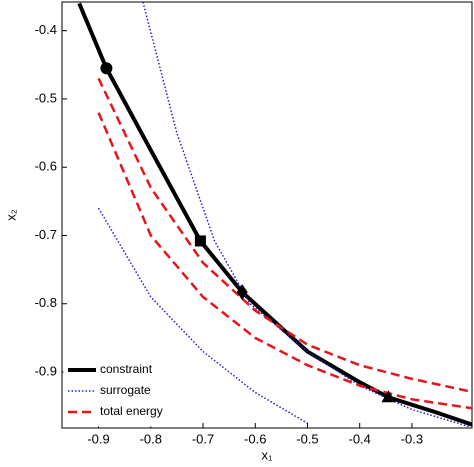  What do you see at coordinates (255, 438) in the screenshot?
I see `x-tick-label: -0.6` at bounding box center [255, 438].